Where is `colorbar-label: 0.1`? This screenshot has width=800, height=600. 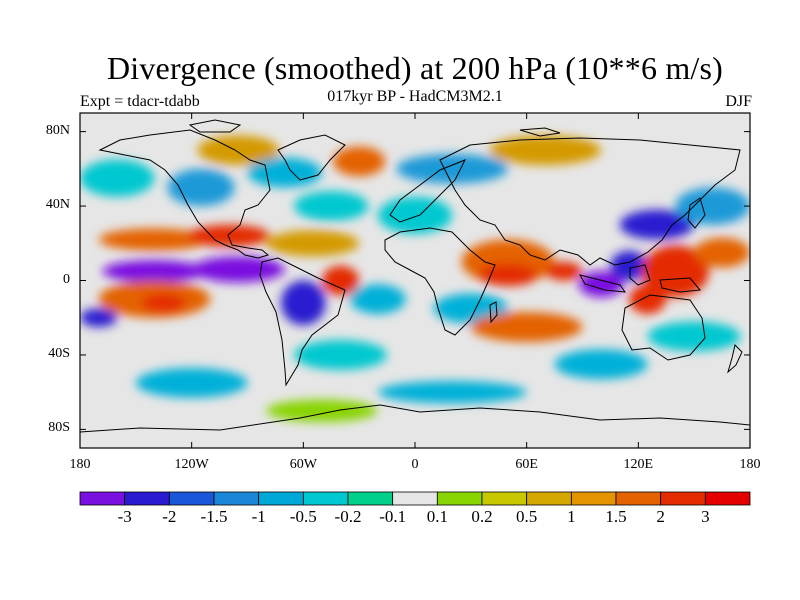
colorbar-label: 0.1 is located at coordinates (437, 516).